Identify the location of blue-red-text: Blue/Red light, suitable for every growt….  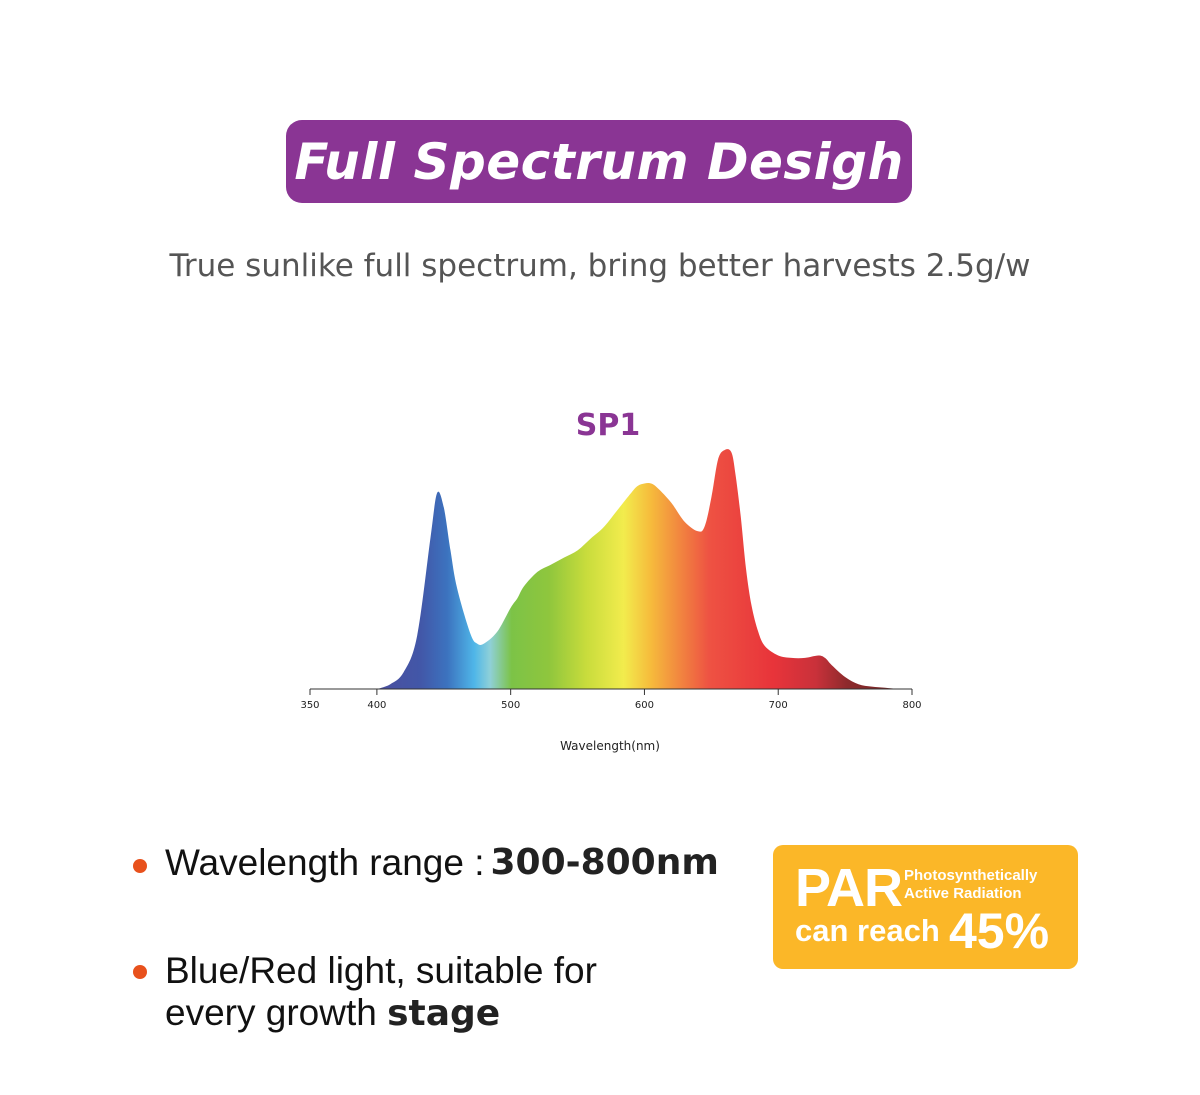
(381, 992).